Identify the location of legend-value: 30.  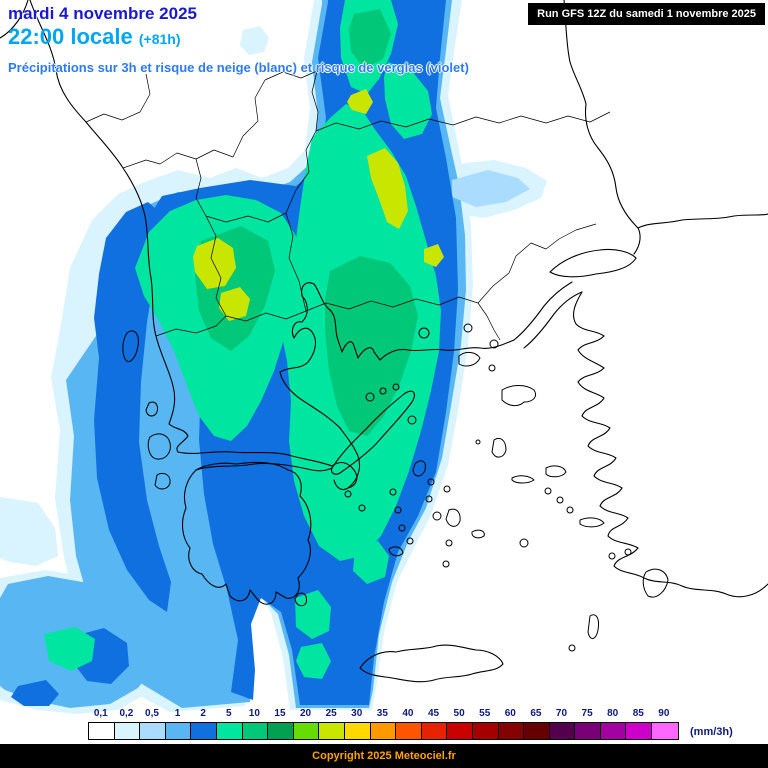
(357, 713).